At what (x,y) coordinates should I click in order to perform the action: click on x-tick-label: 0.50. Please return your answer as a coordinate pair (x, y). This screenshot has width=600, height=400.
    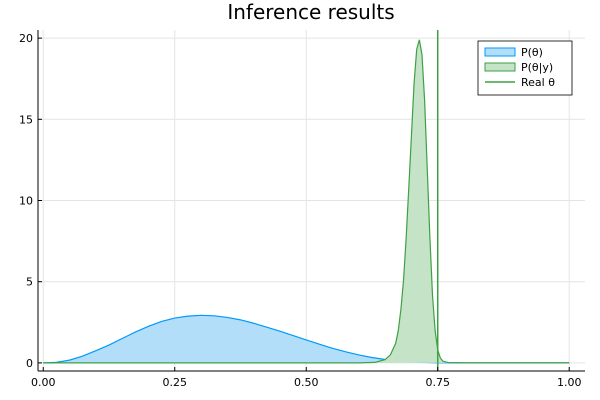
    Looking at the image, I should click on (306, 382).